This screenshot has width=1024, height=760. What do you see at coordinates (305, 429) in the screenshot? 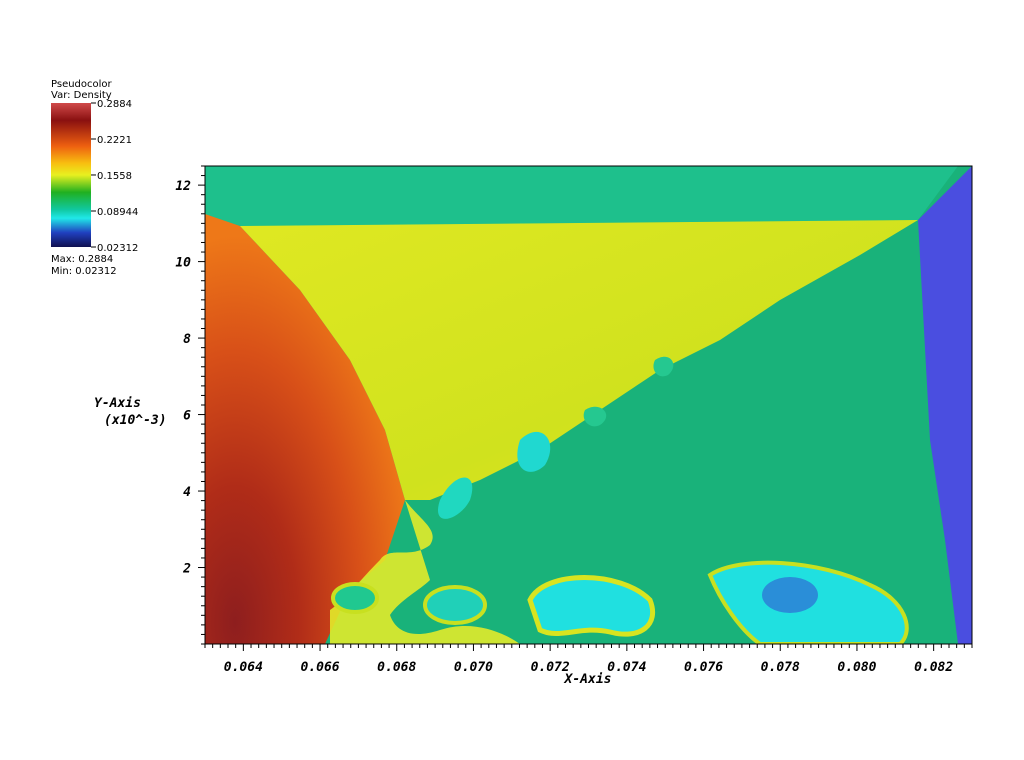
I see `red-region` at bounding box center [305, 429].